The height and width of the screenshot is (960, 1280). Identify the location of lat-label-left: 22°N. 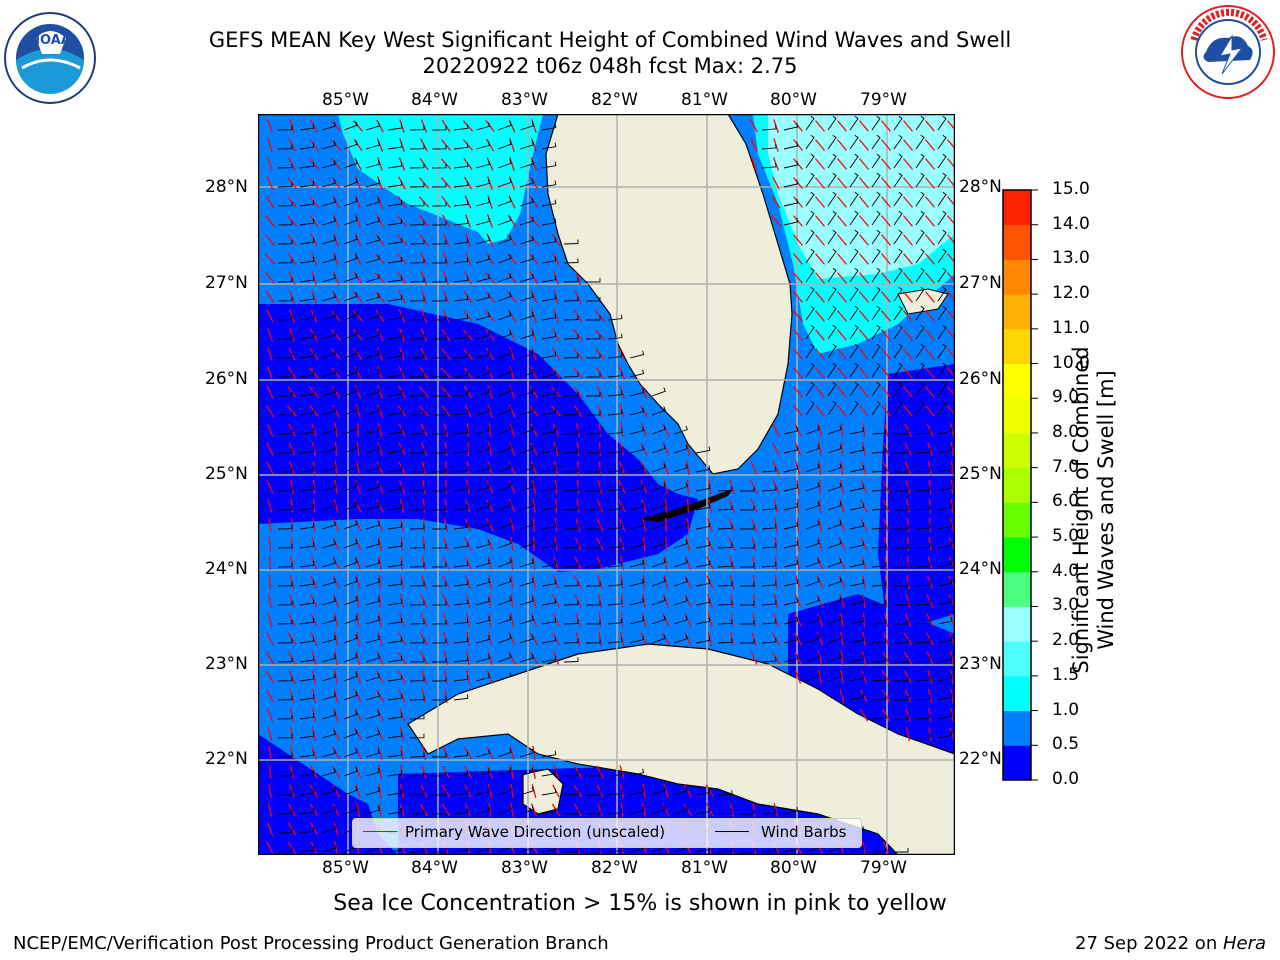
(226, 759).